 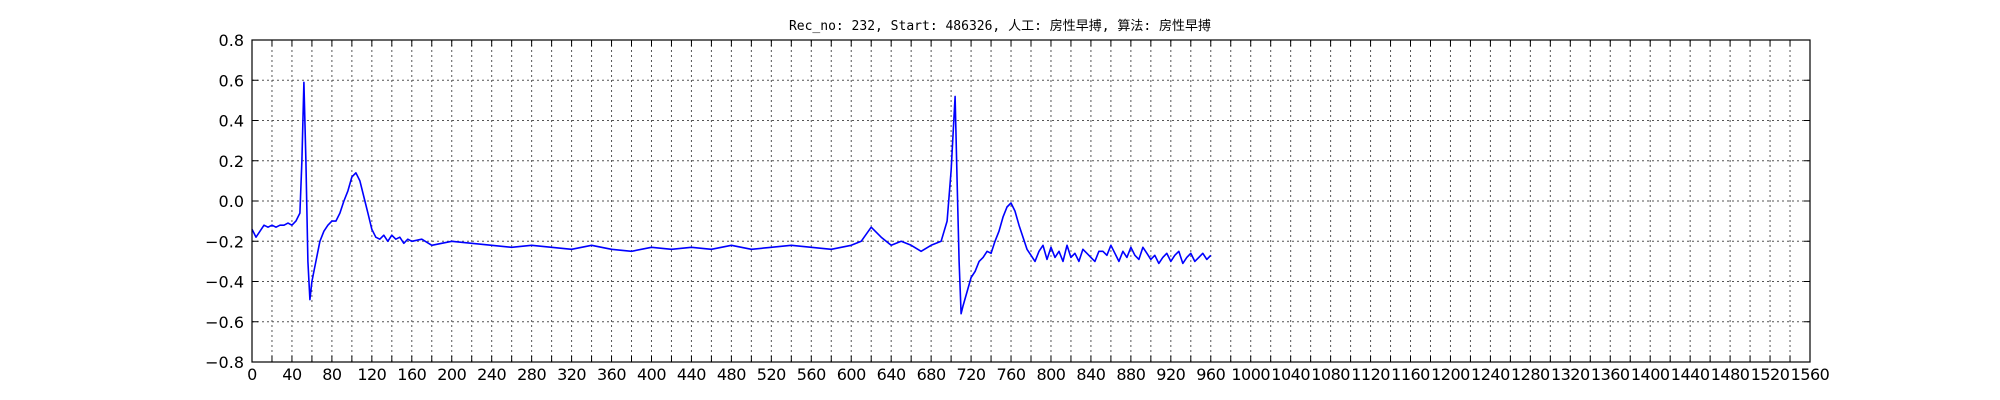 What do you see at coordinates (451, 374) in the screenshot?
I see `x-tick-label: 200` at bounding box center [451, 374].